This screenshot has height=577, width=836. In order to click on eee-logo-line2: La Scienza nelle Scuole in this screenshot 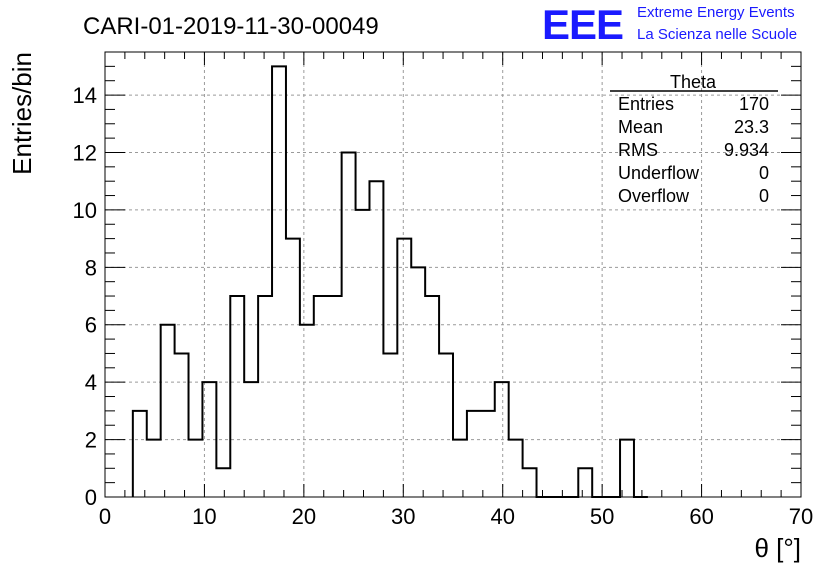, I will do `click(717, 34)`.